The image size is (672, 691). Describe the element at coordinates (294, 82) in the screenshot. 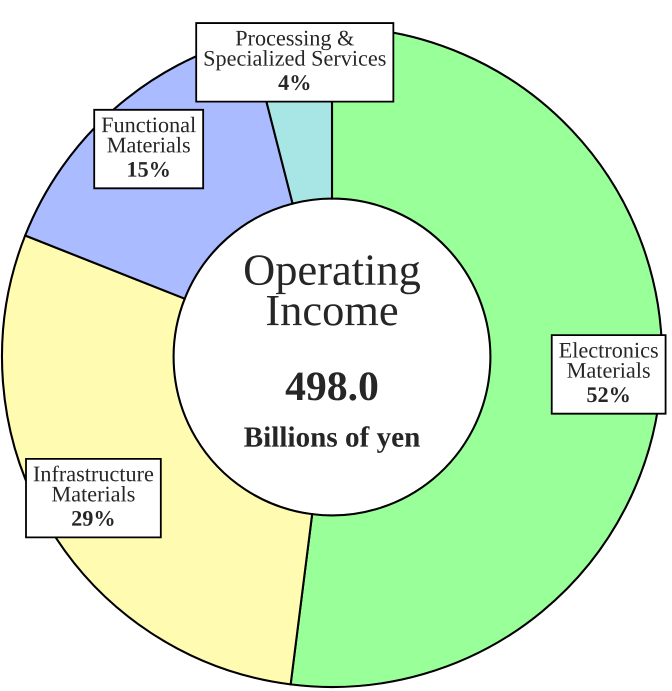

I see `data-label: 4%` at that location.